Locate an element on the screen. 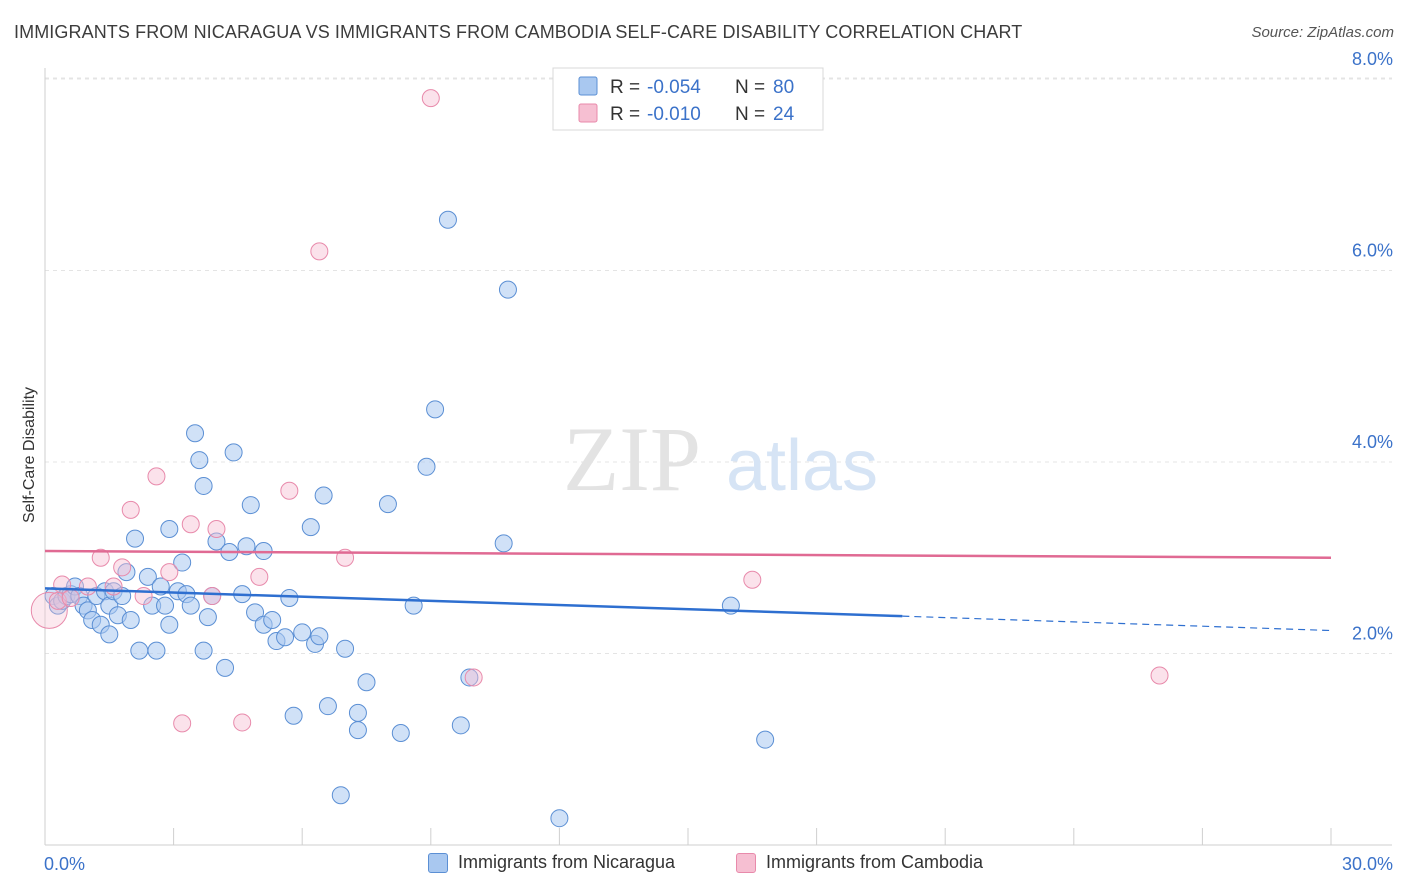 The height and width of the screenshot is (892, 1406). y-tick-labels: 2.0% 4.0% 6.0% 8.0% is located at coordinates (1372, 346).